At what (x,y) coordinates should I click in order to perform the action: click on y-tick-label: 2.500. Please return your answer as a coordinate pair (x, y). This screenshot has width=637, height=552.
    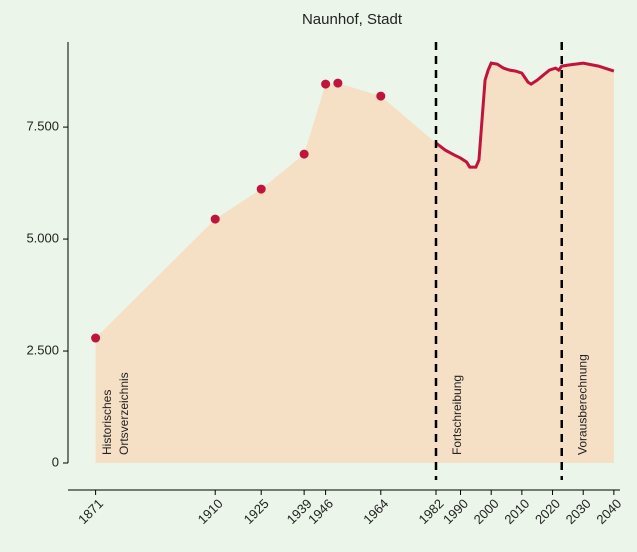
    Looking at the image, I should click on (42, 349).